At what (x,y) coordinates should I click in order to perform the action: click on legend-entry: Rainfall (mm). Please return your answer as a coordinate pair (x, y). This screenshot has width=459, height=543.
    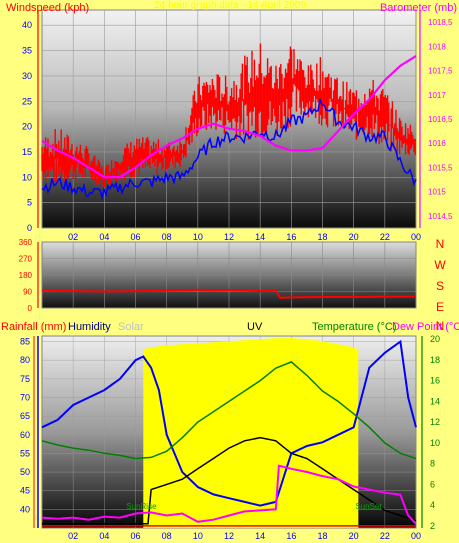
    Looking at the image, I should click on (33, 327).